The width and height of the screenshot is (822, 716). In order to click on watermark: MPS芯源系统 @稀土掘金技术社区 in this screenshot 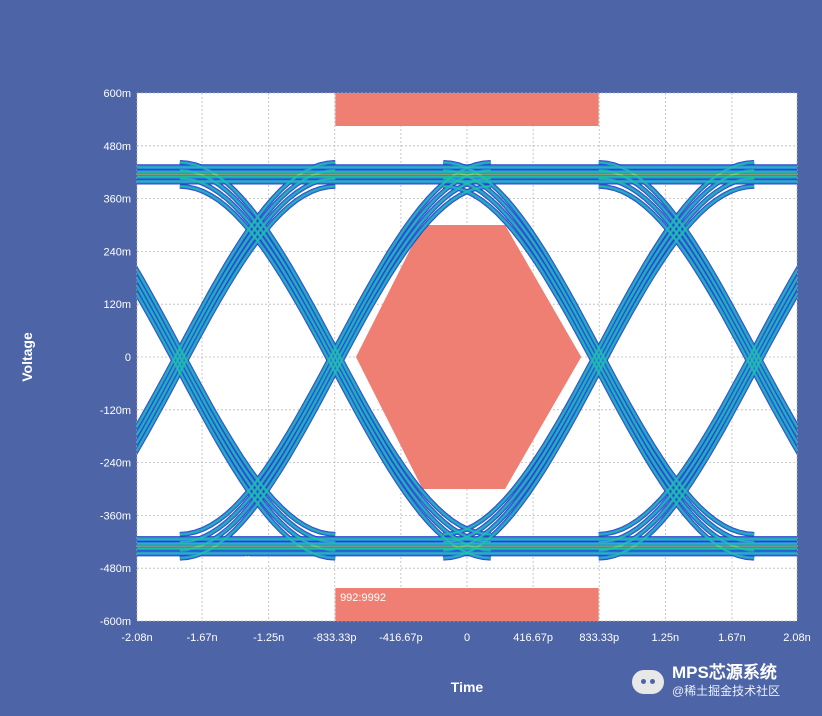, I will do `click(706, 682)`.